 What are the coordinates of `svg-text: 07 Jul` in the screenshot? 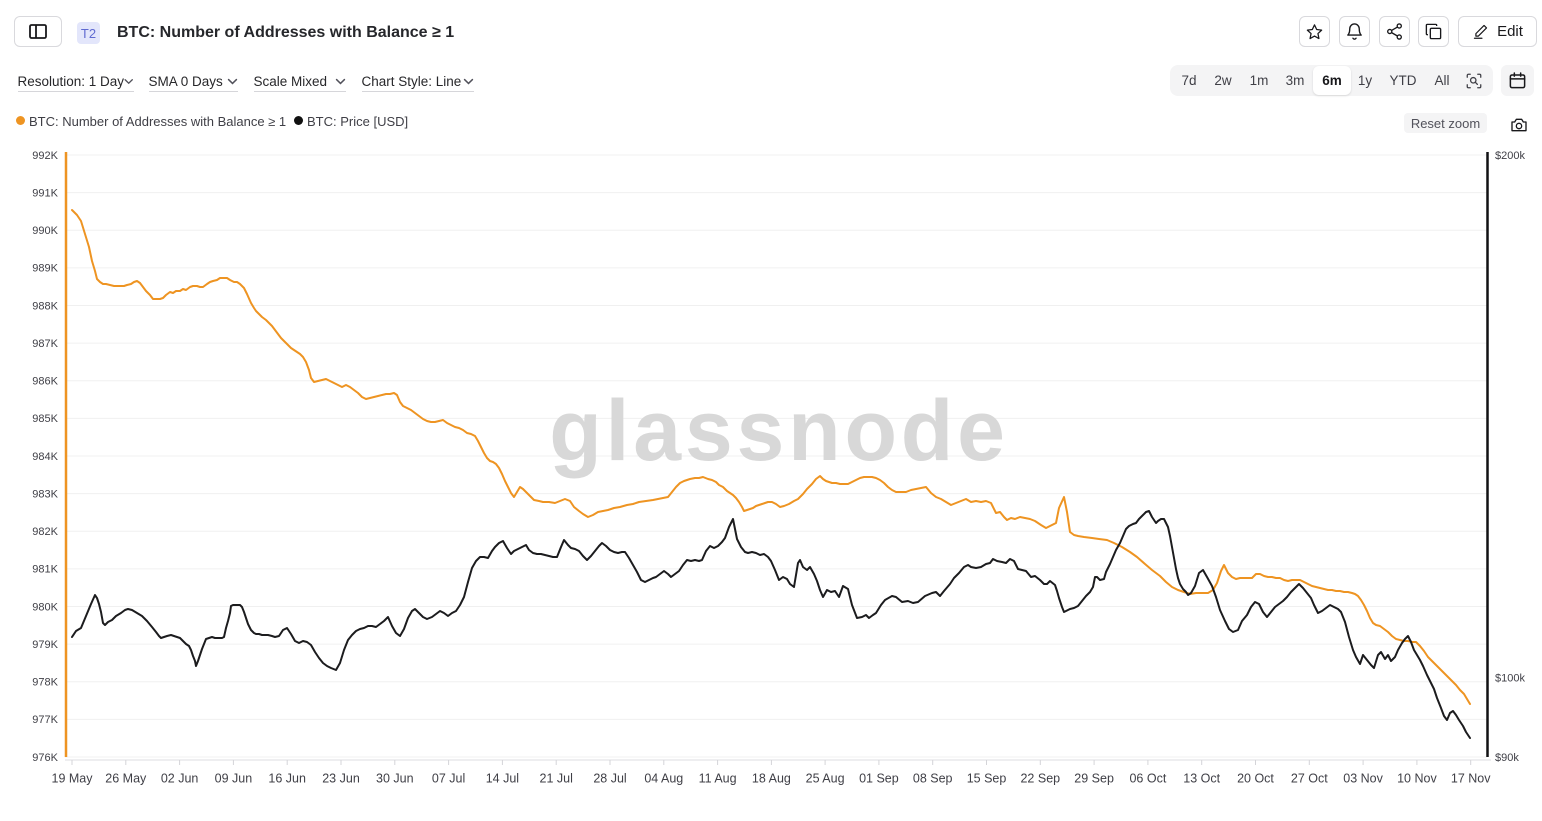 It's located at (448, 779).